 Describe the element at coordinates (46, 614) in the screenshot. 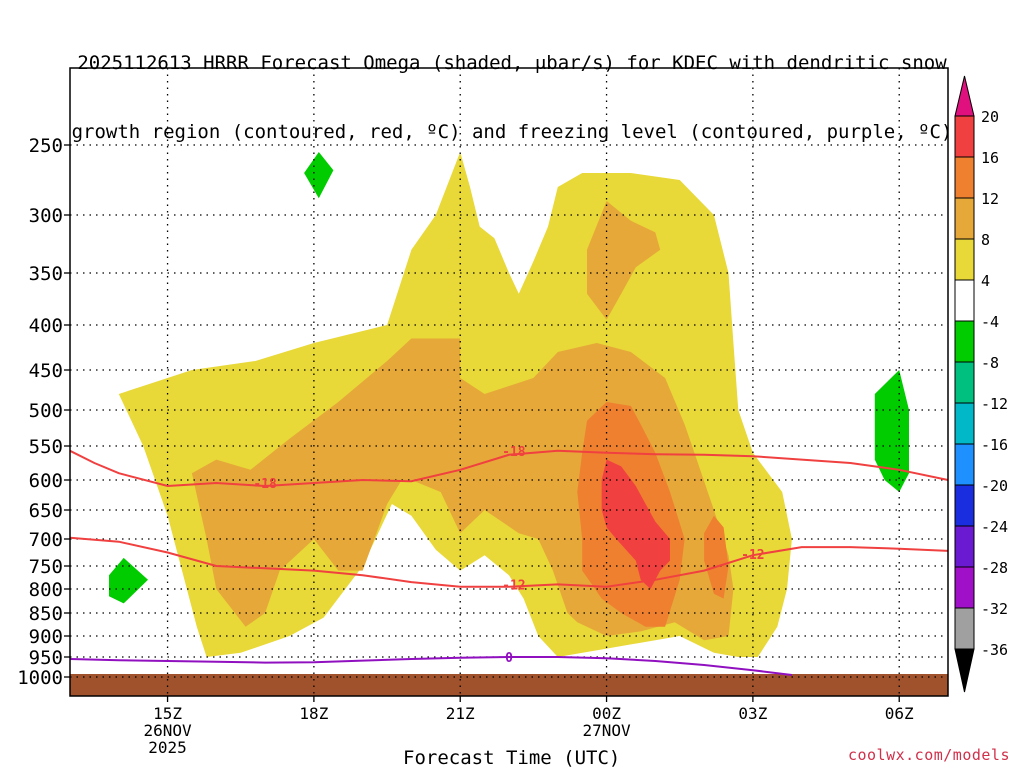

I see `y-tick-label-850: 850` at that location.